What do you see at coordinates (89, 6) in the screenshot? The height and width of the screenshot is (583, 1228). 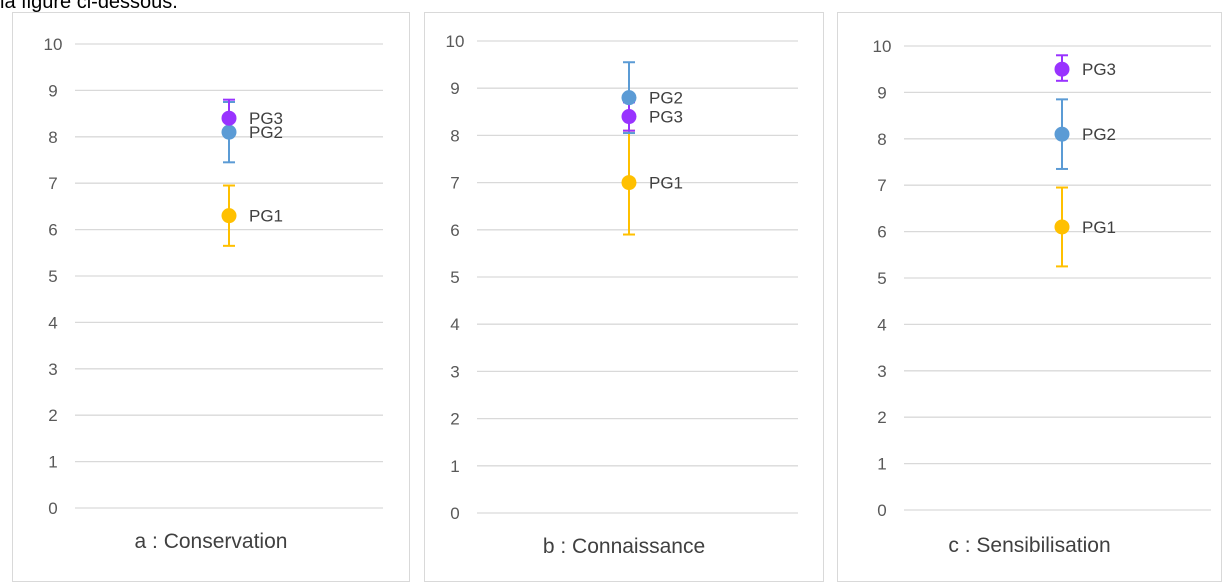 I see `intro-text: la figure ci-dessous.` at bounding box center [89, 6].